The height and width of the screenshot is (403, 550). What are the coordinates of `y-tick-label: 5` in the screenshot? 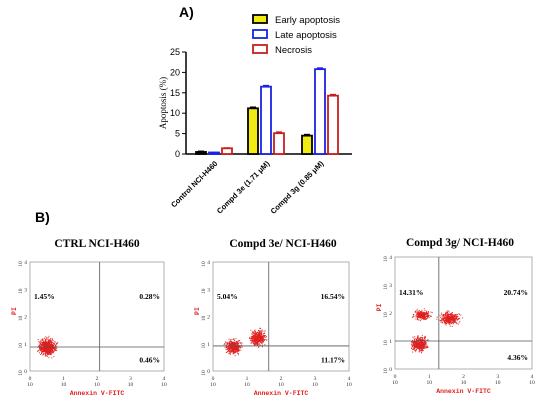 It's located at (177, 134).